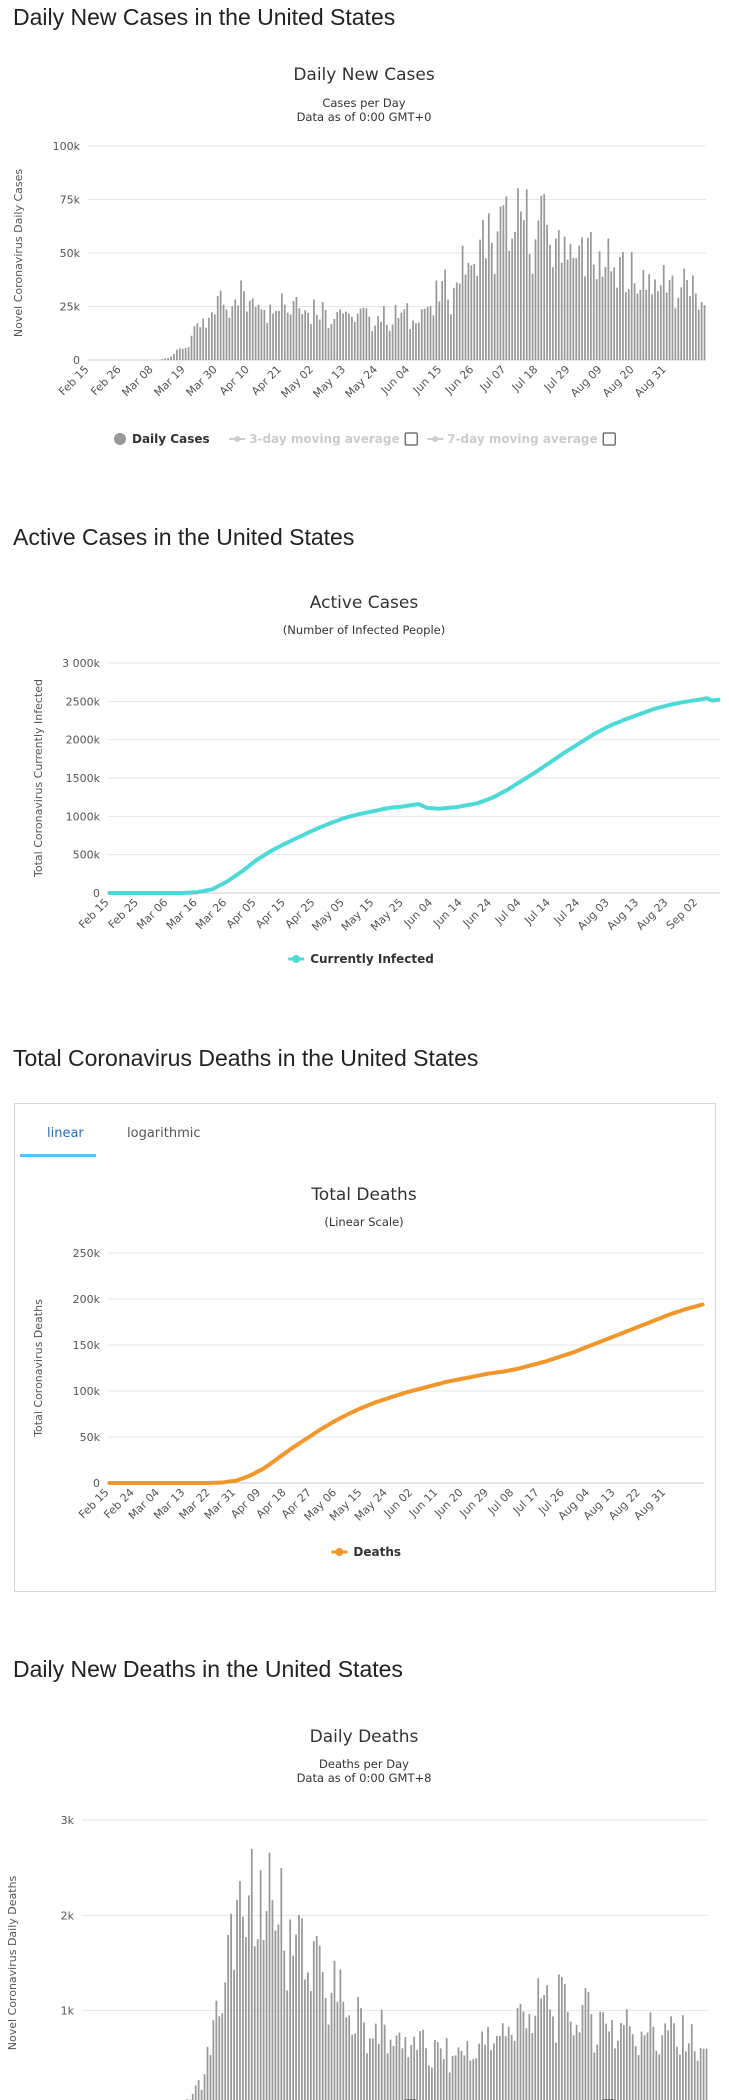 The width and height of the screenshot is (729, 2100). Describe the element at coordinates (171, 439) in the screenshot. I see `daily_cases-legend-label: Daily Cases` at that location.